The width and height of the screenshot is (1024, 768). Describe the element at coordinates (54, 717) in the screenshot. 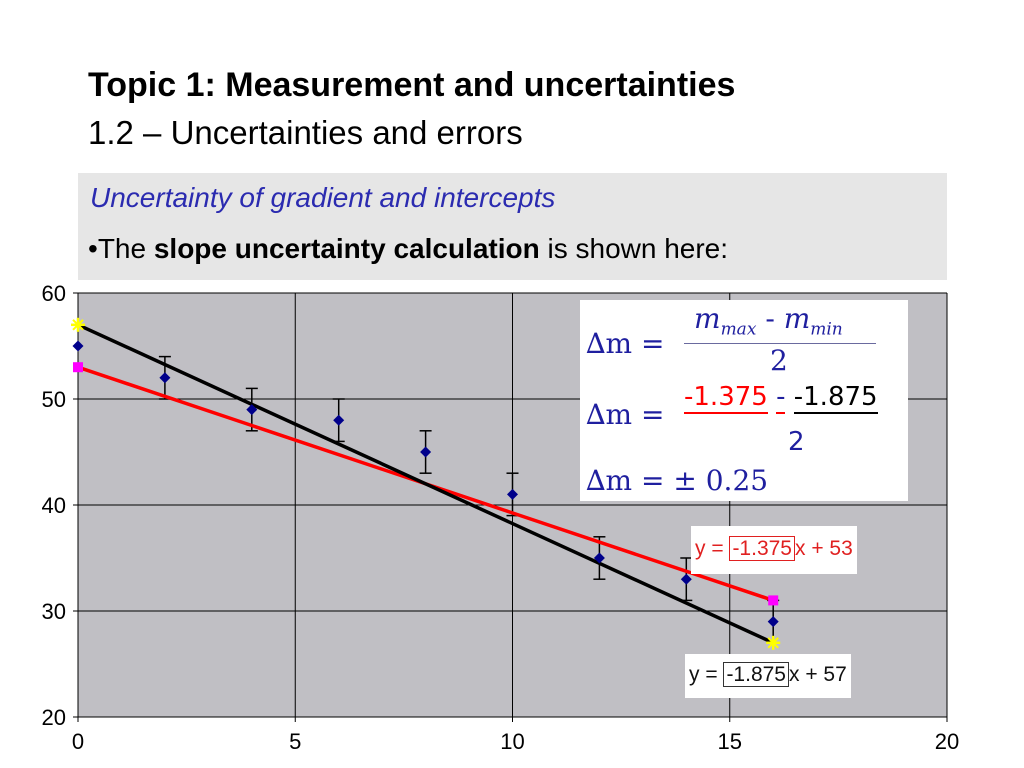

I see `y-tick-label: 20` at that location.